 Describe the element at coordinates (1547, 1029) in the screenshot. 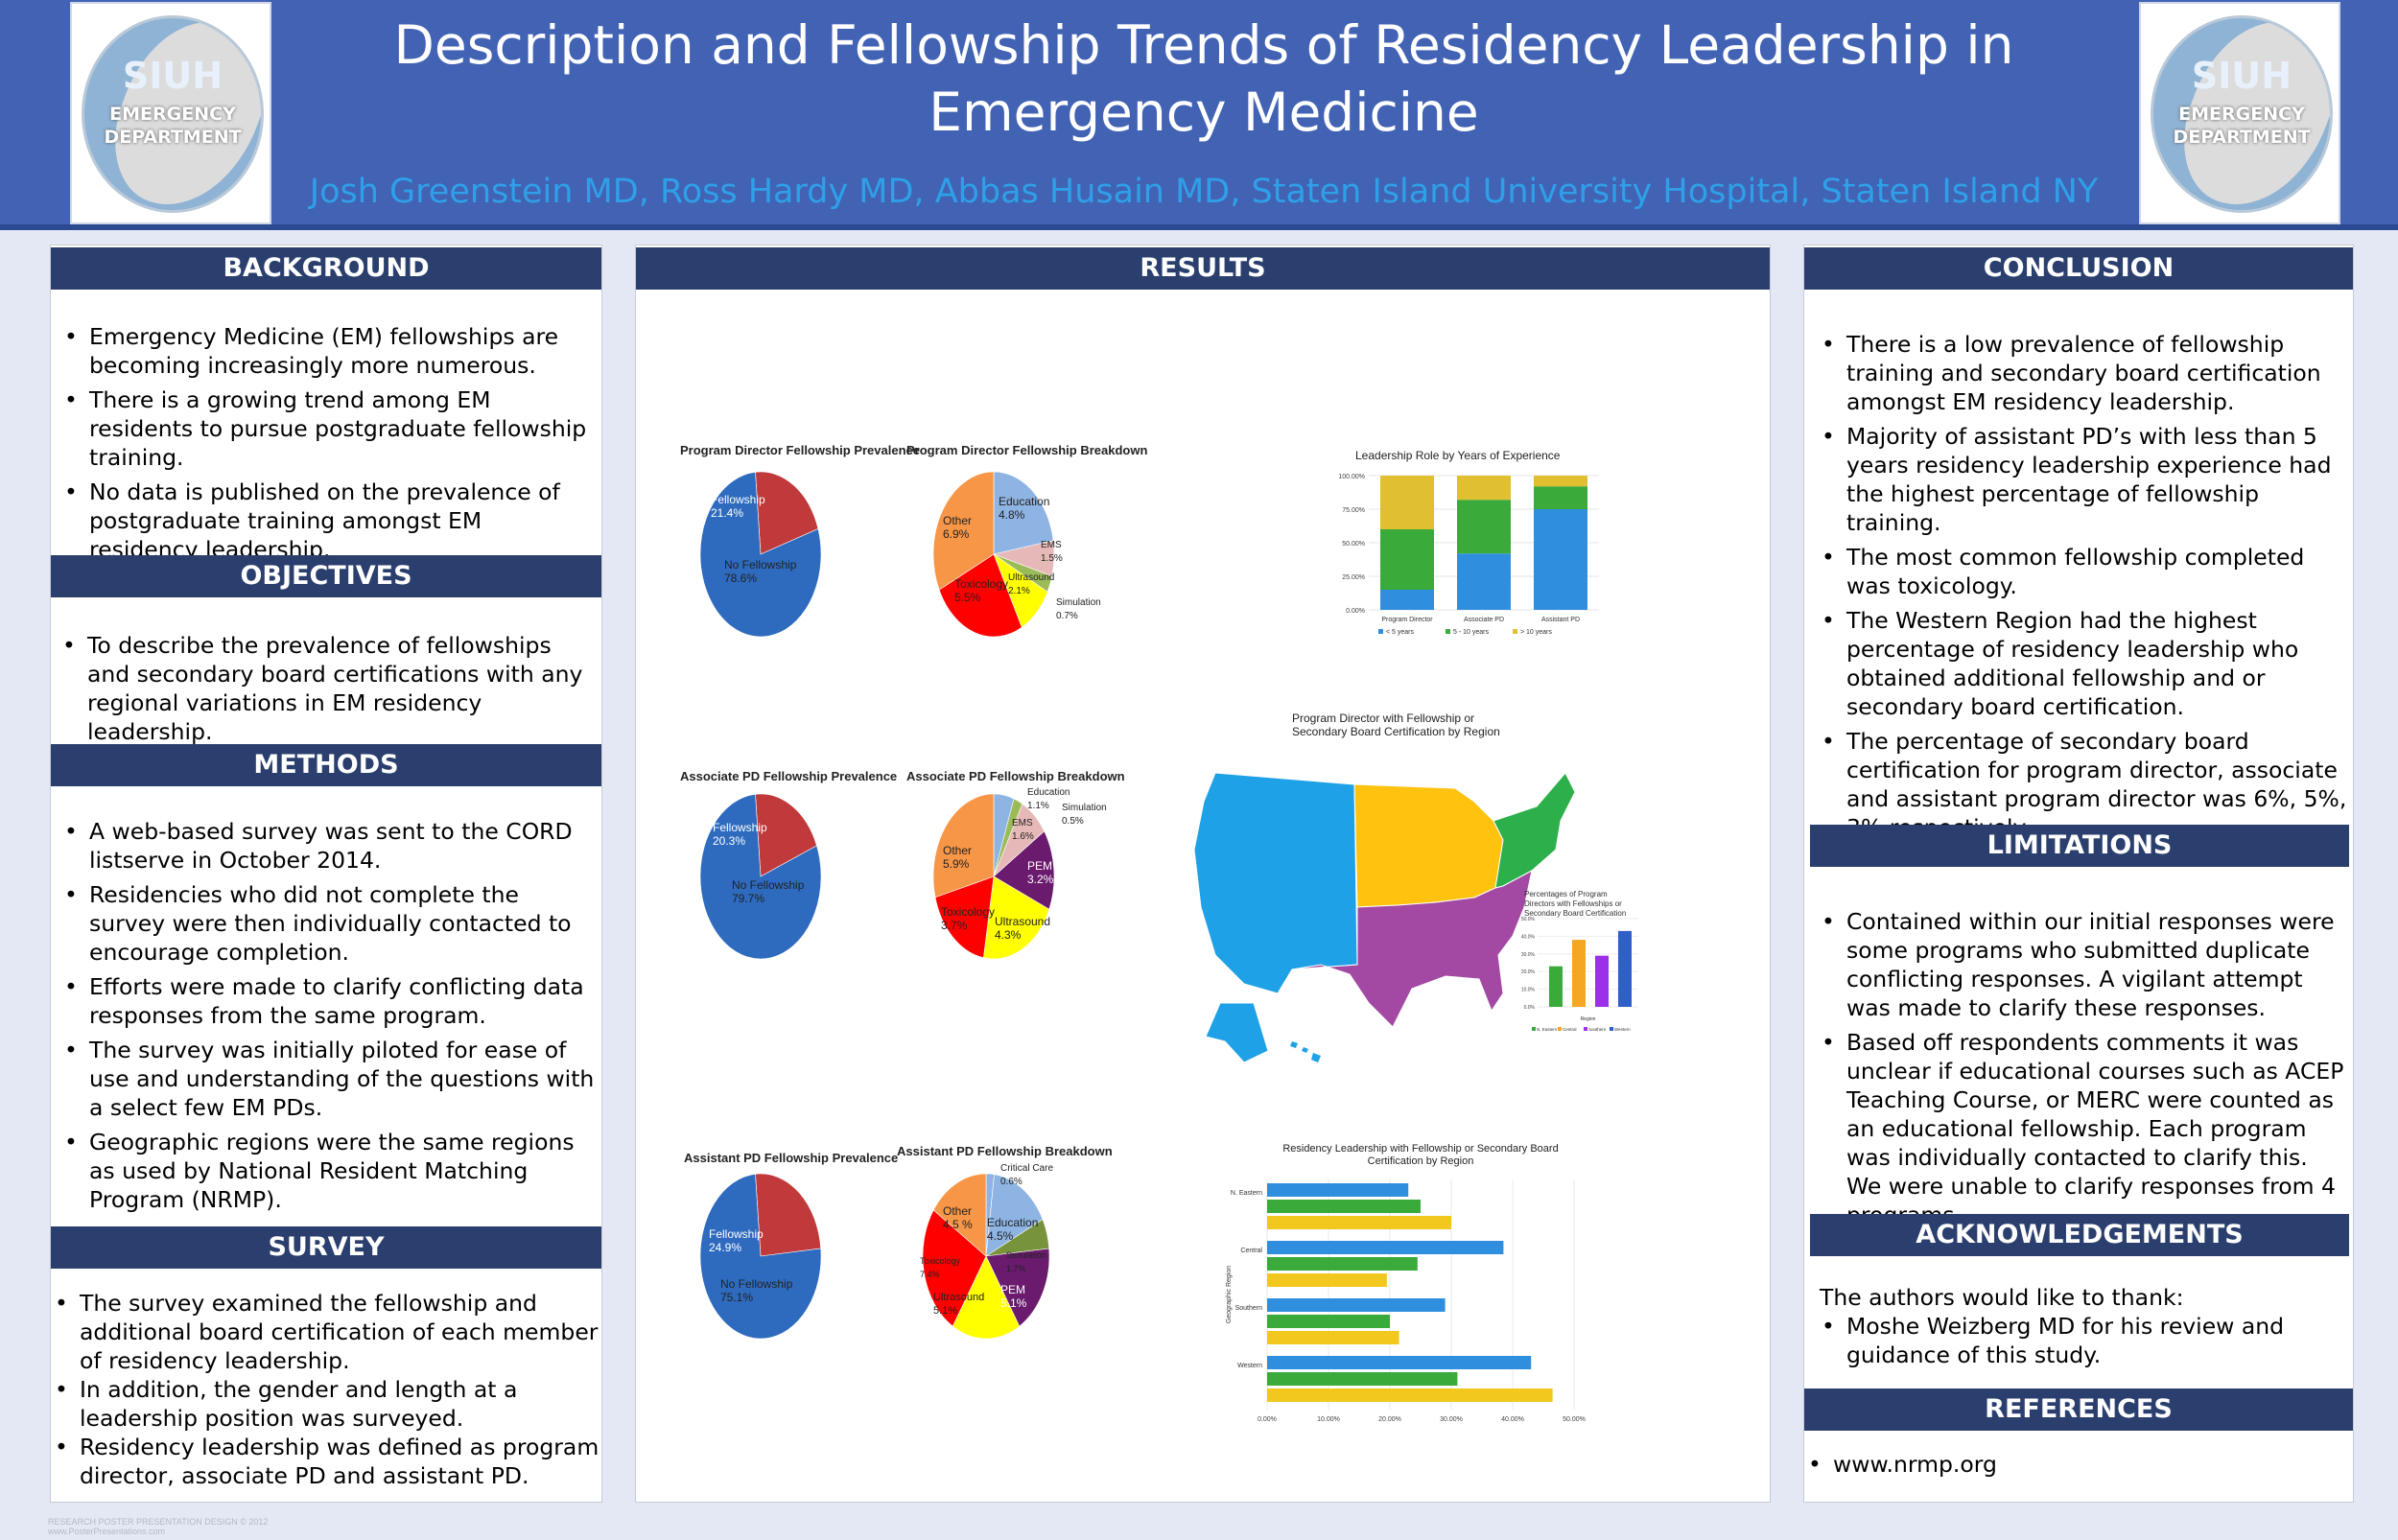

I see `legend-label: N. Eastern` at that location.